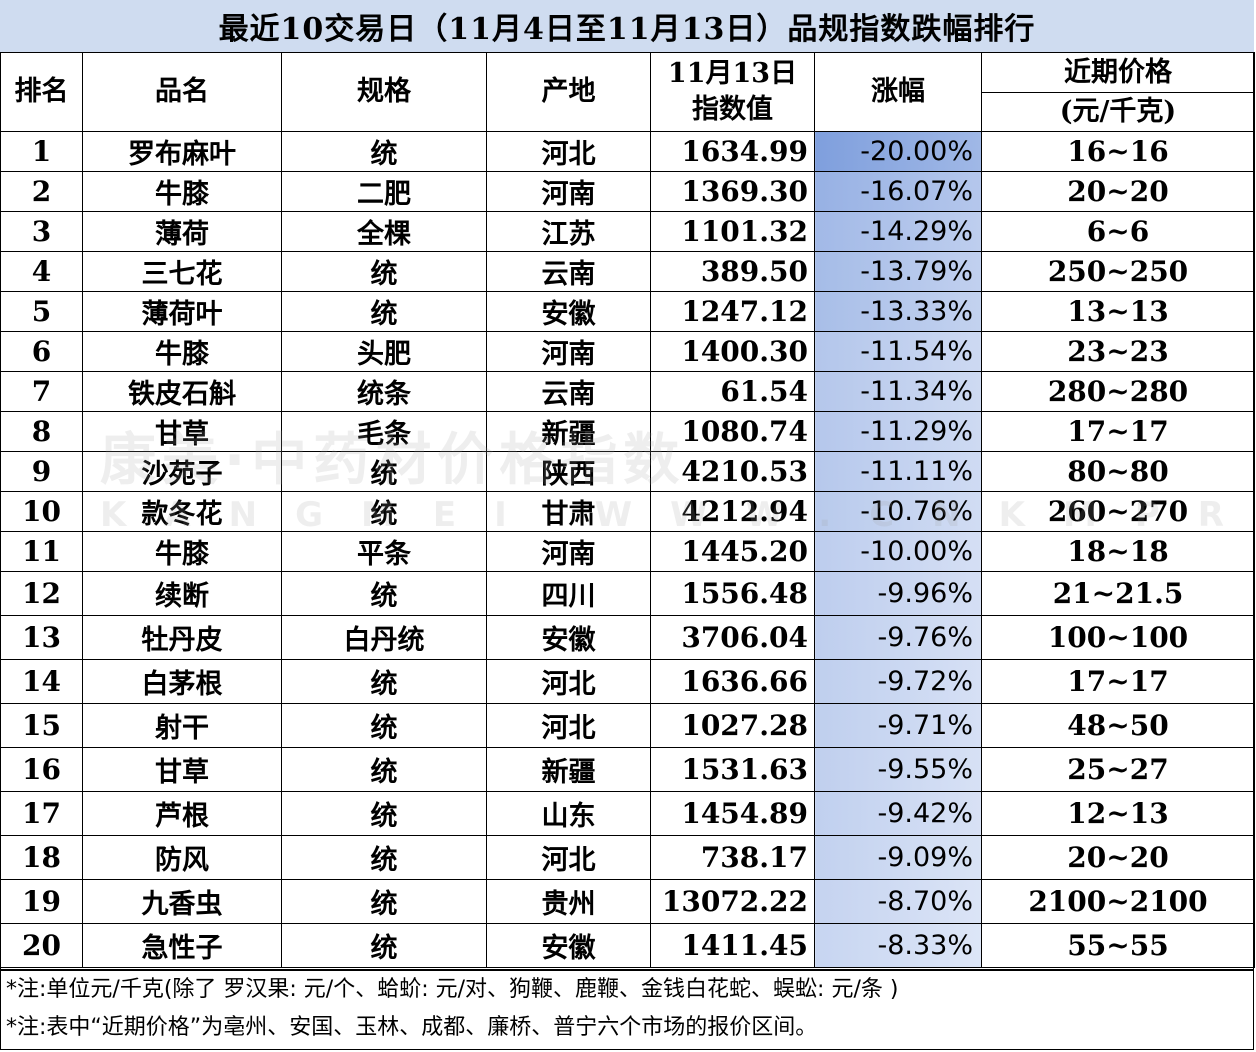 This screenshot has height=1052, width=1256. What do you see at coordinates (384, 351) in the screenshot?
I see `spec-cell: 头肥` at bounding box center [384, 351].